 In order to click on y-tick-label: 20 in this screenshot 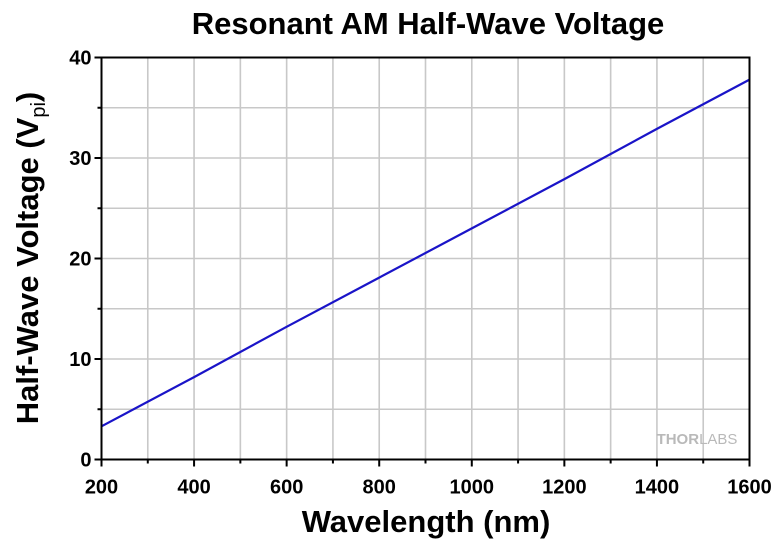, I will do `click(80, 260)`.